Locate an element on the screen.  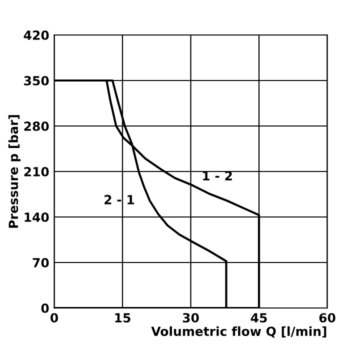
y-tick-label: 70 is located at coordinates (40, 263).